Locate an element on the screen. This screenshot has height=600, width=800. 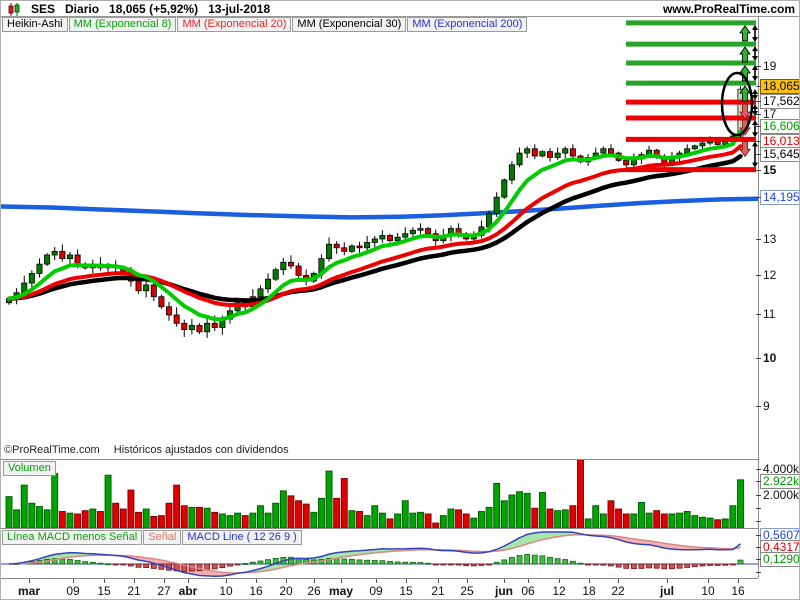
down-arrow is located at coordinates (745, 111).